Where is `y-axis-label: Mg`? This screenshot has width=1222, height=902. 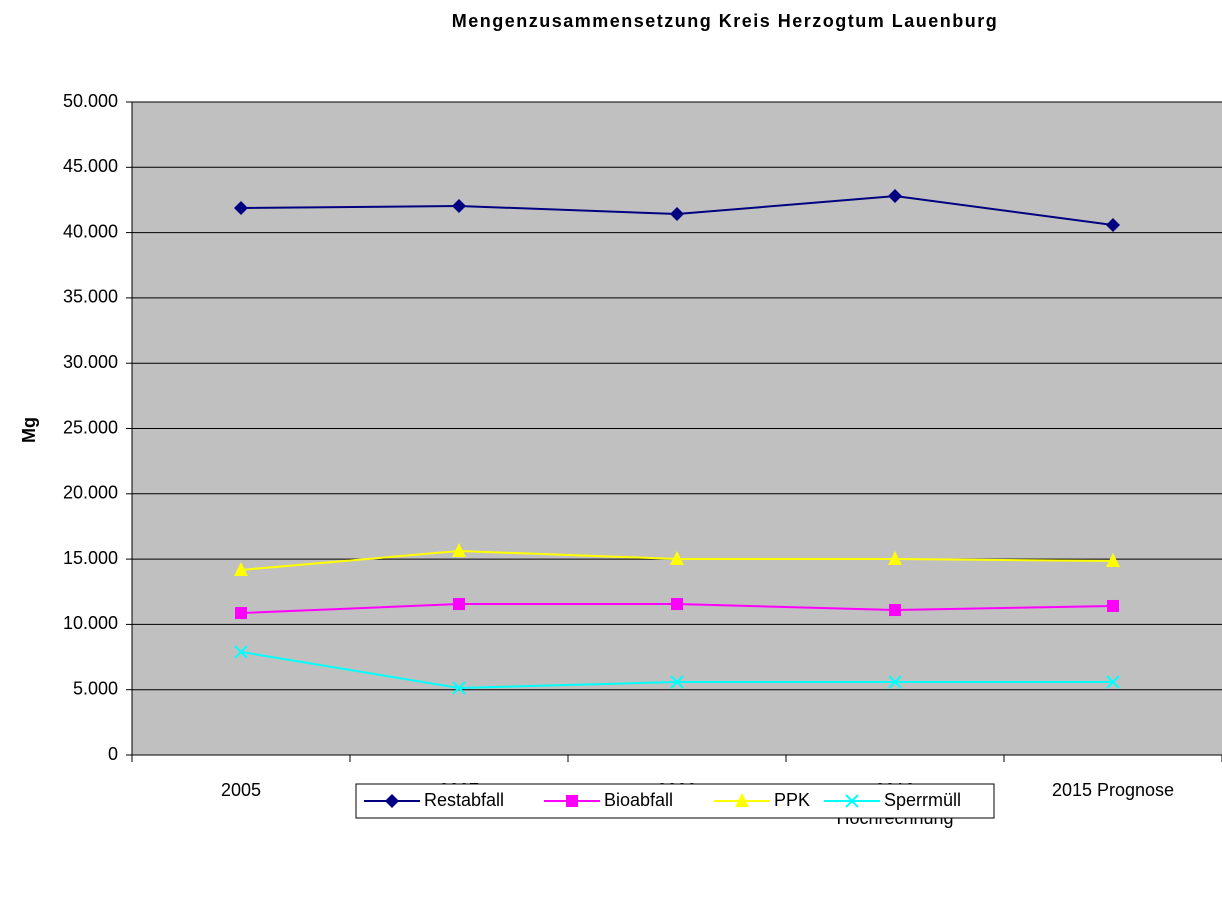 y-axis-label: Mg is located at coordinates (29, 430).